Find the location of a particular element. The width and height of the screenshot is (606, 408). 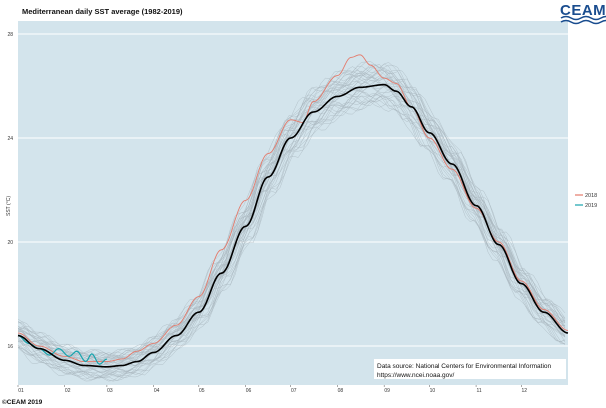

x-tick-label: 01 is located at coordinates (21, 391).